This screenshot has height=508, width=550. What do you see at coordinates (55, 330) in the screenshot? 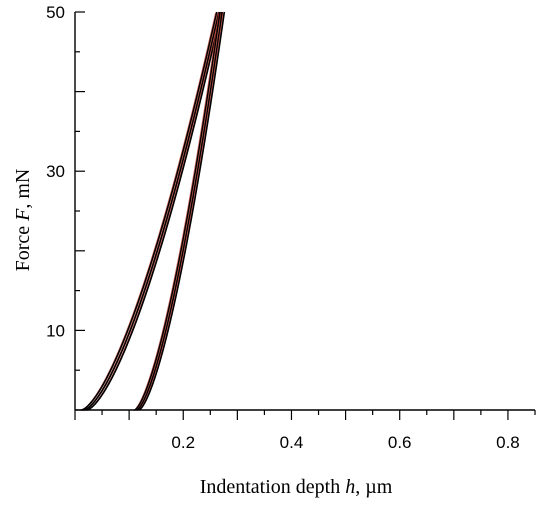
I see `y-tick-label: 10` at bounding box center [55, 330].